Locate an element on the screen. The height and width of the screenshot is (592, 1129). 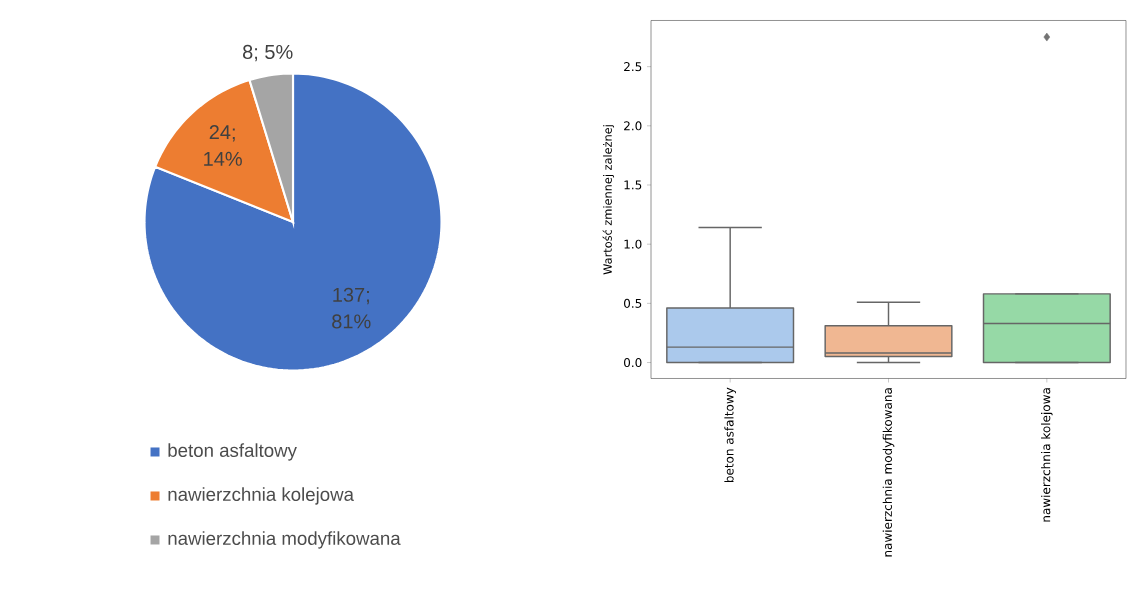
legend-label: nawierzchnia modyfikowana is located at coordinates (284, 540).